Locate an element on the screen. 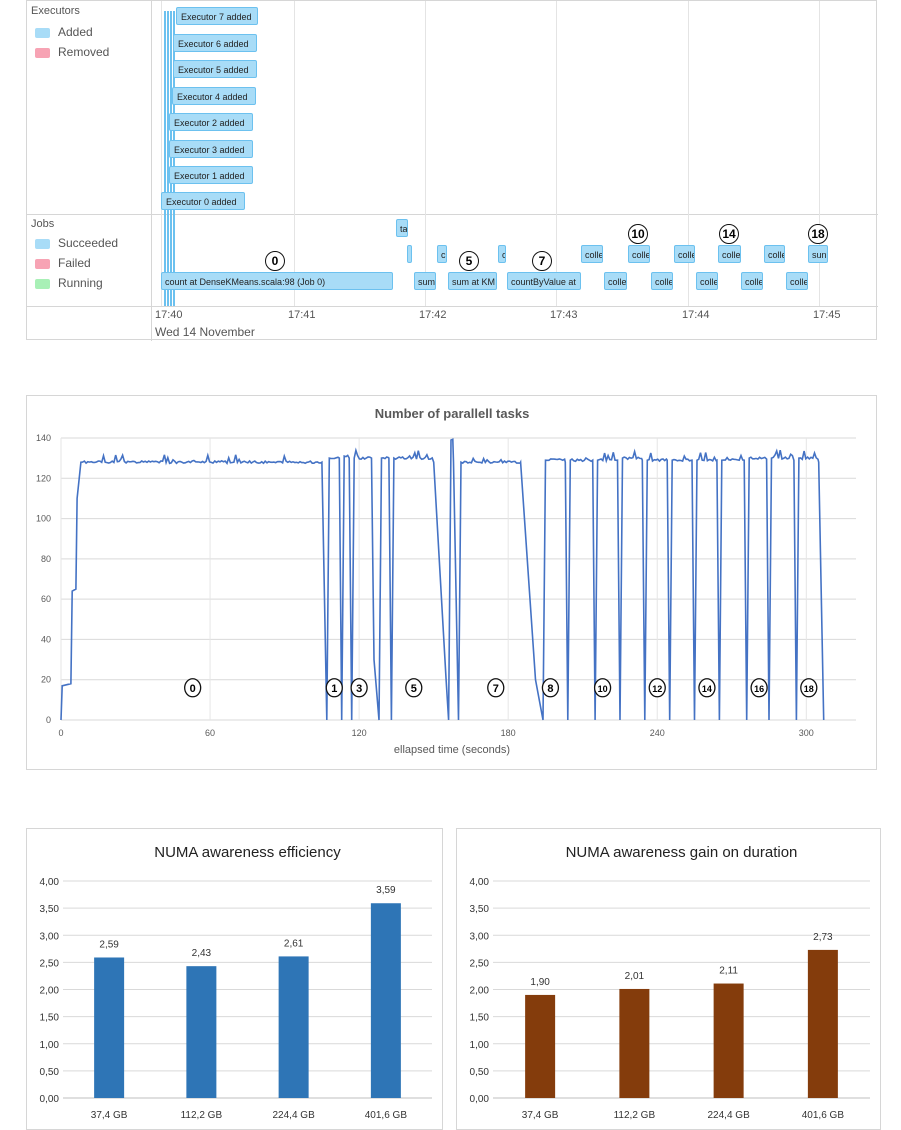 The height and width of the screenshot is (1130, 901). legend-label: Succeeded is located at coordinates (88, 243).